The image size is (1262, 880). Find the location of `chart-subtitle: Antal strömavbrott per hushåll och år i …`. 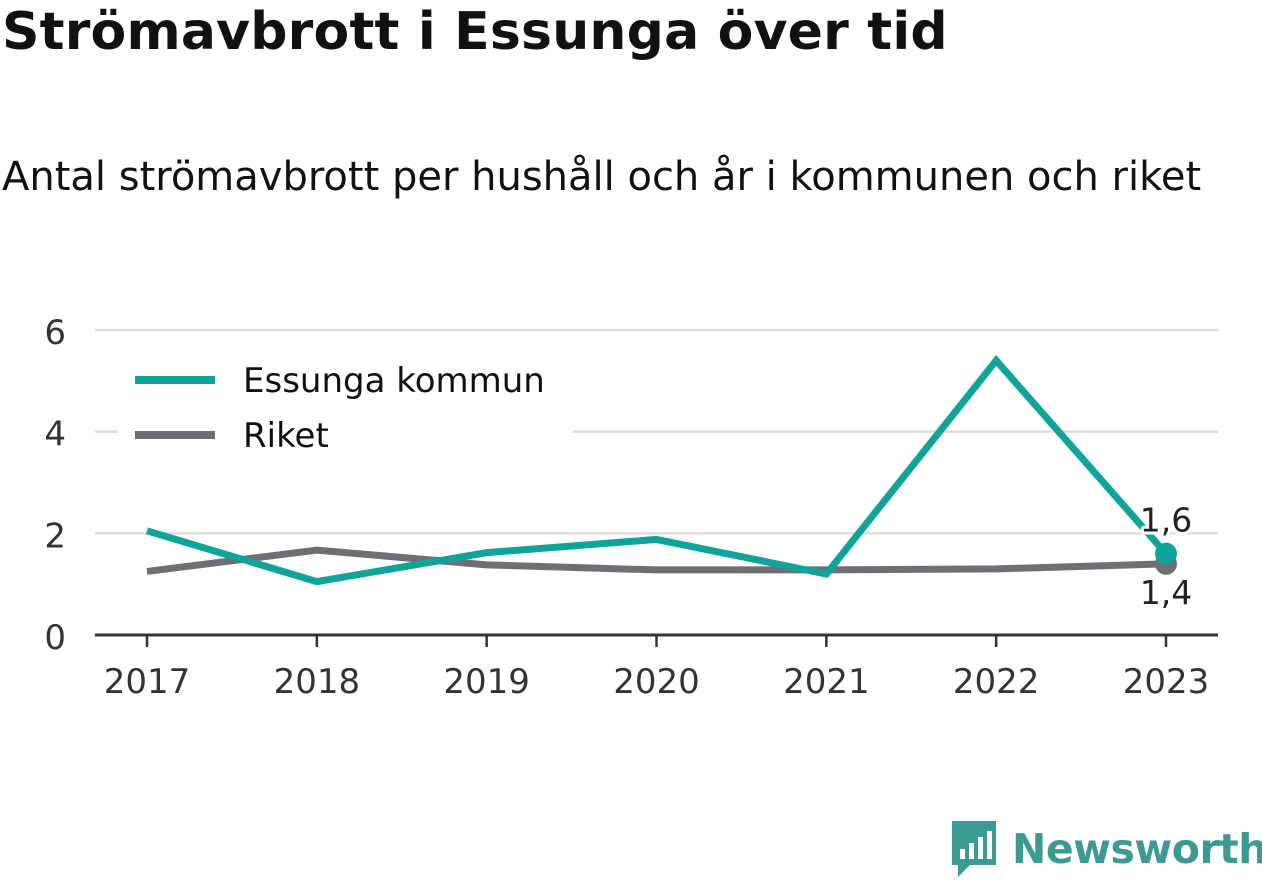

chart-subtitle: Antal strömavbrott per hushåll och år i … is located at coordinates (602, 177).